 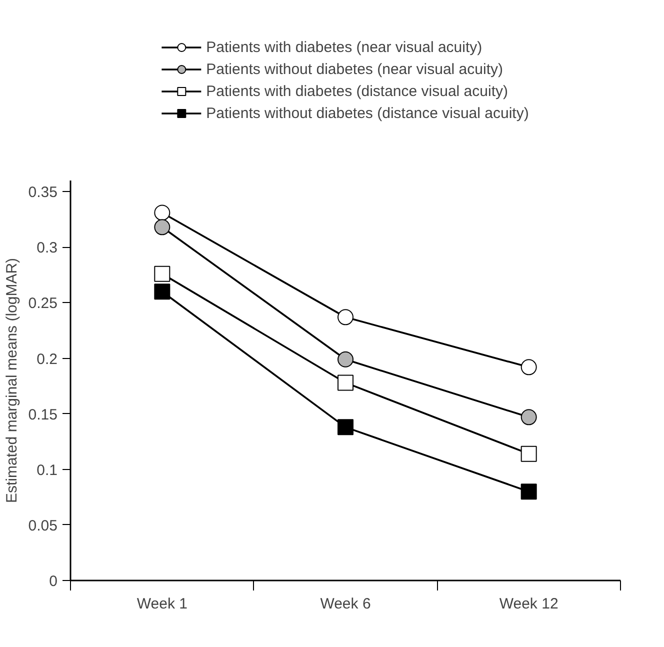 What do you see at coordinates (47, 470) in the screenshot?
I see `y-tick-label: 0.1` at bounding box center [47, 470].